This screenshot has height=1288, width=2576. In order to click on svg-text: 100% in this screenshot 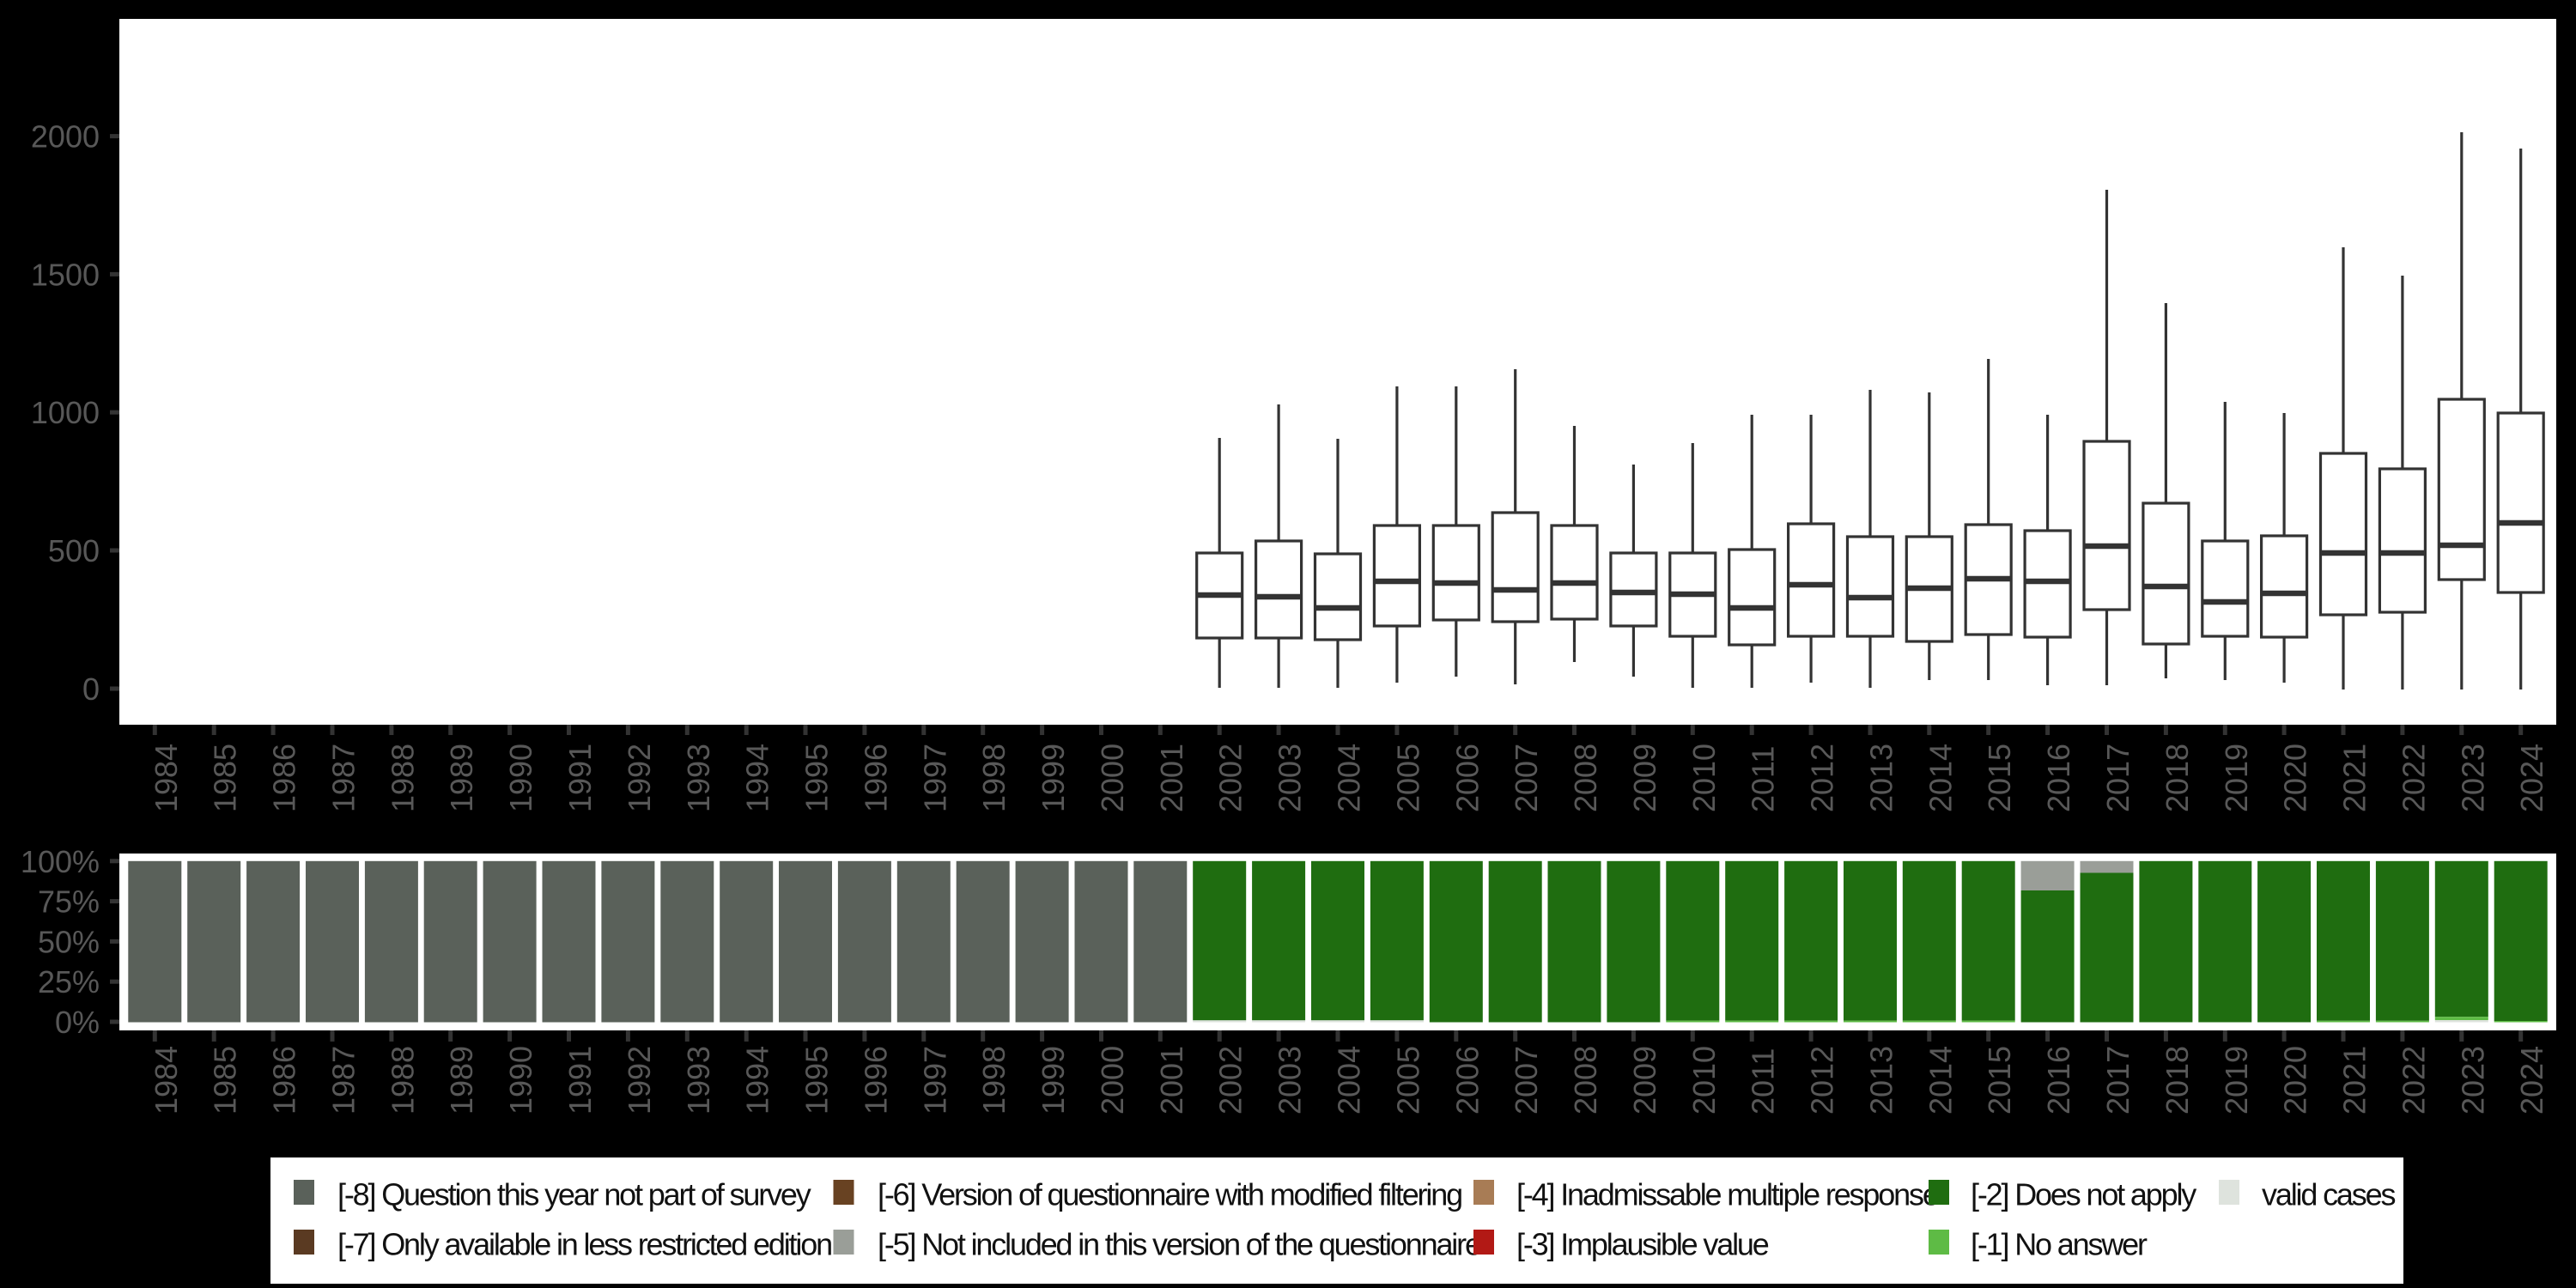, I will do `click(61, 861)`.